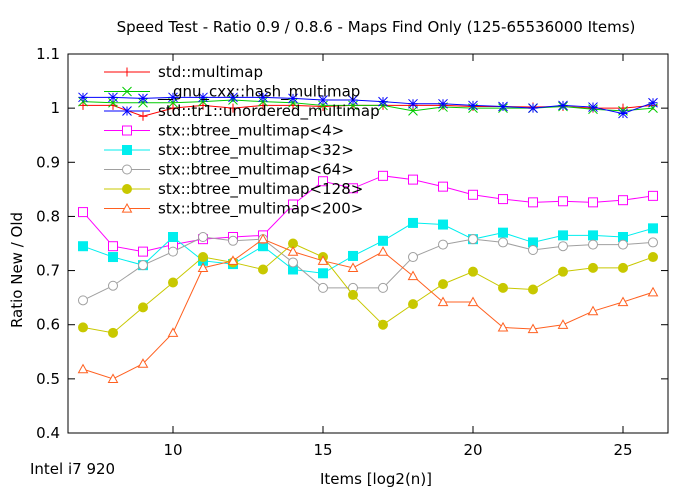  What do you see at coordinates (242, 111) in the screenshot?
I see `legend-item: std::tr1::unordered_multimap` at bounding box center [242, 111].